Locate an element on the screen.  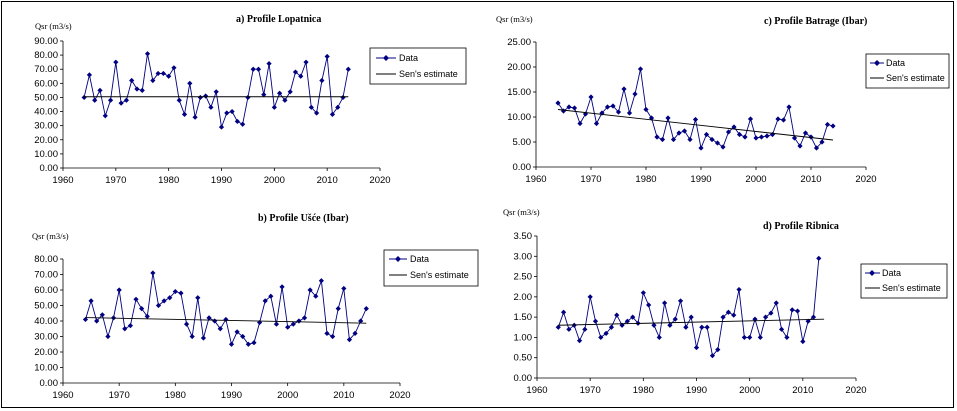
y-tick-label: 2.00 is located at coordinates (523, 297).